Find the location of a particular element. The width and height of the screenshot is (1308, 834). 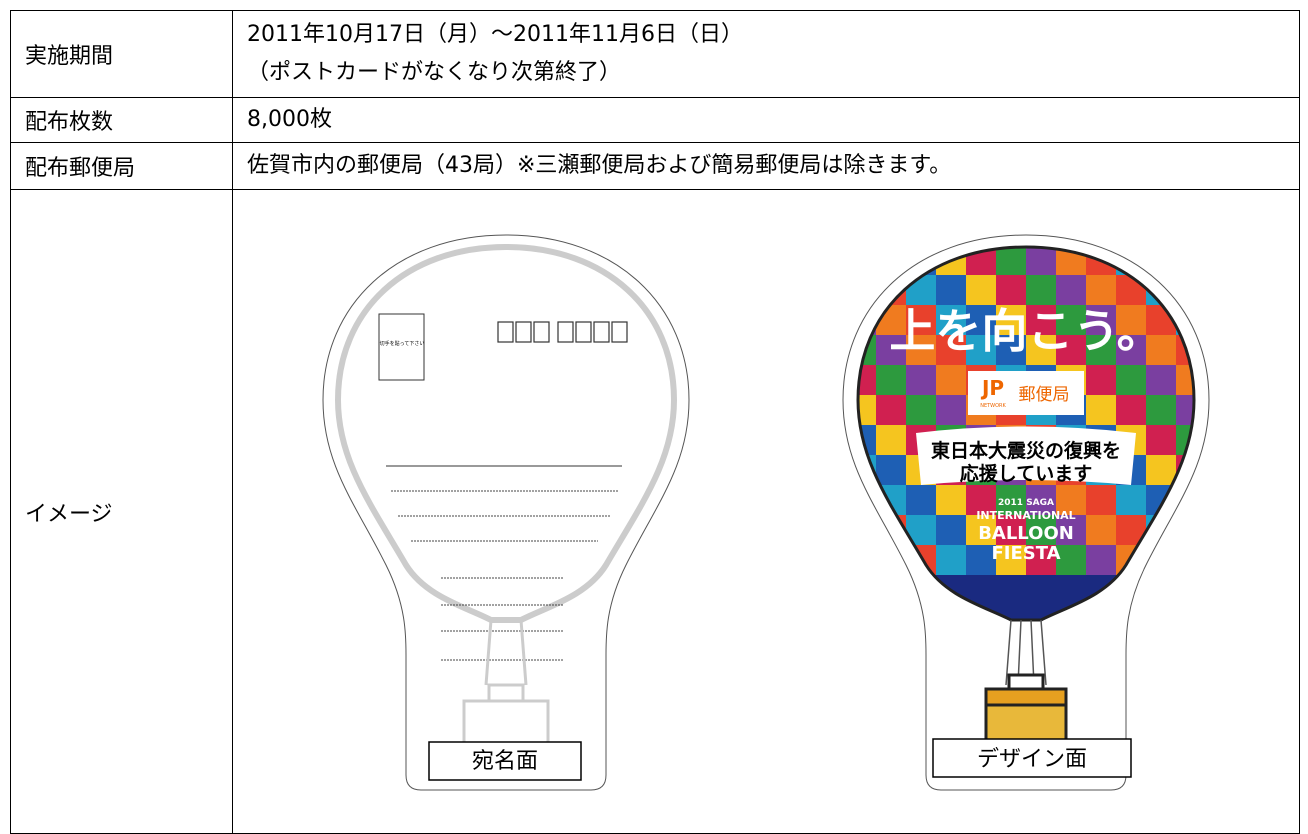

message-line: 東日本大震災の復興を is located at coordinates (1026, 450).